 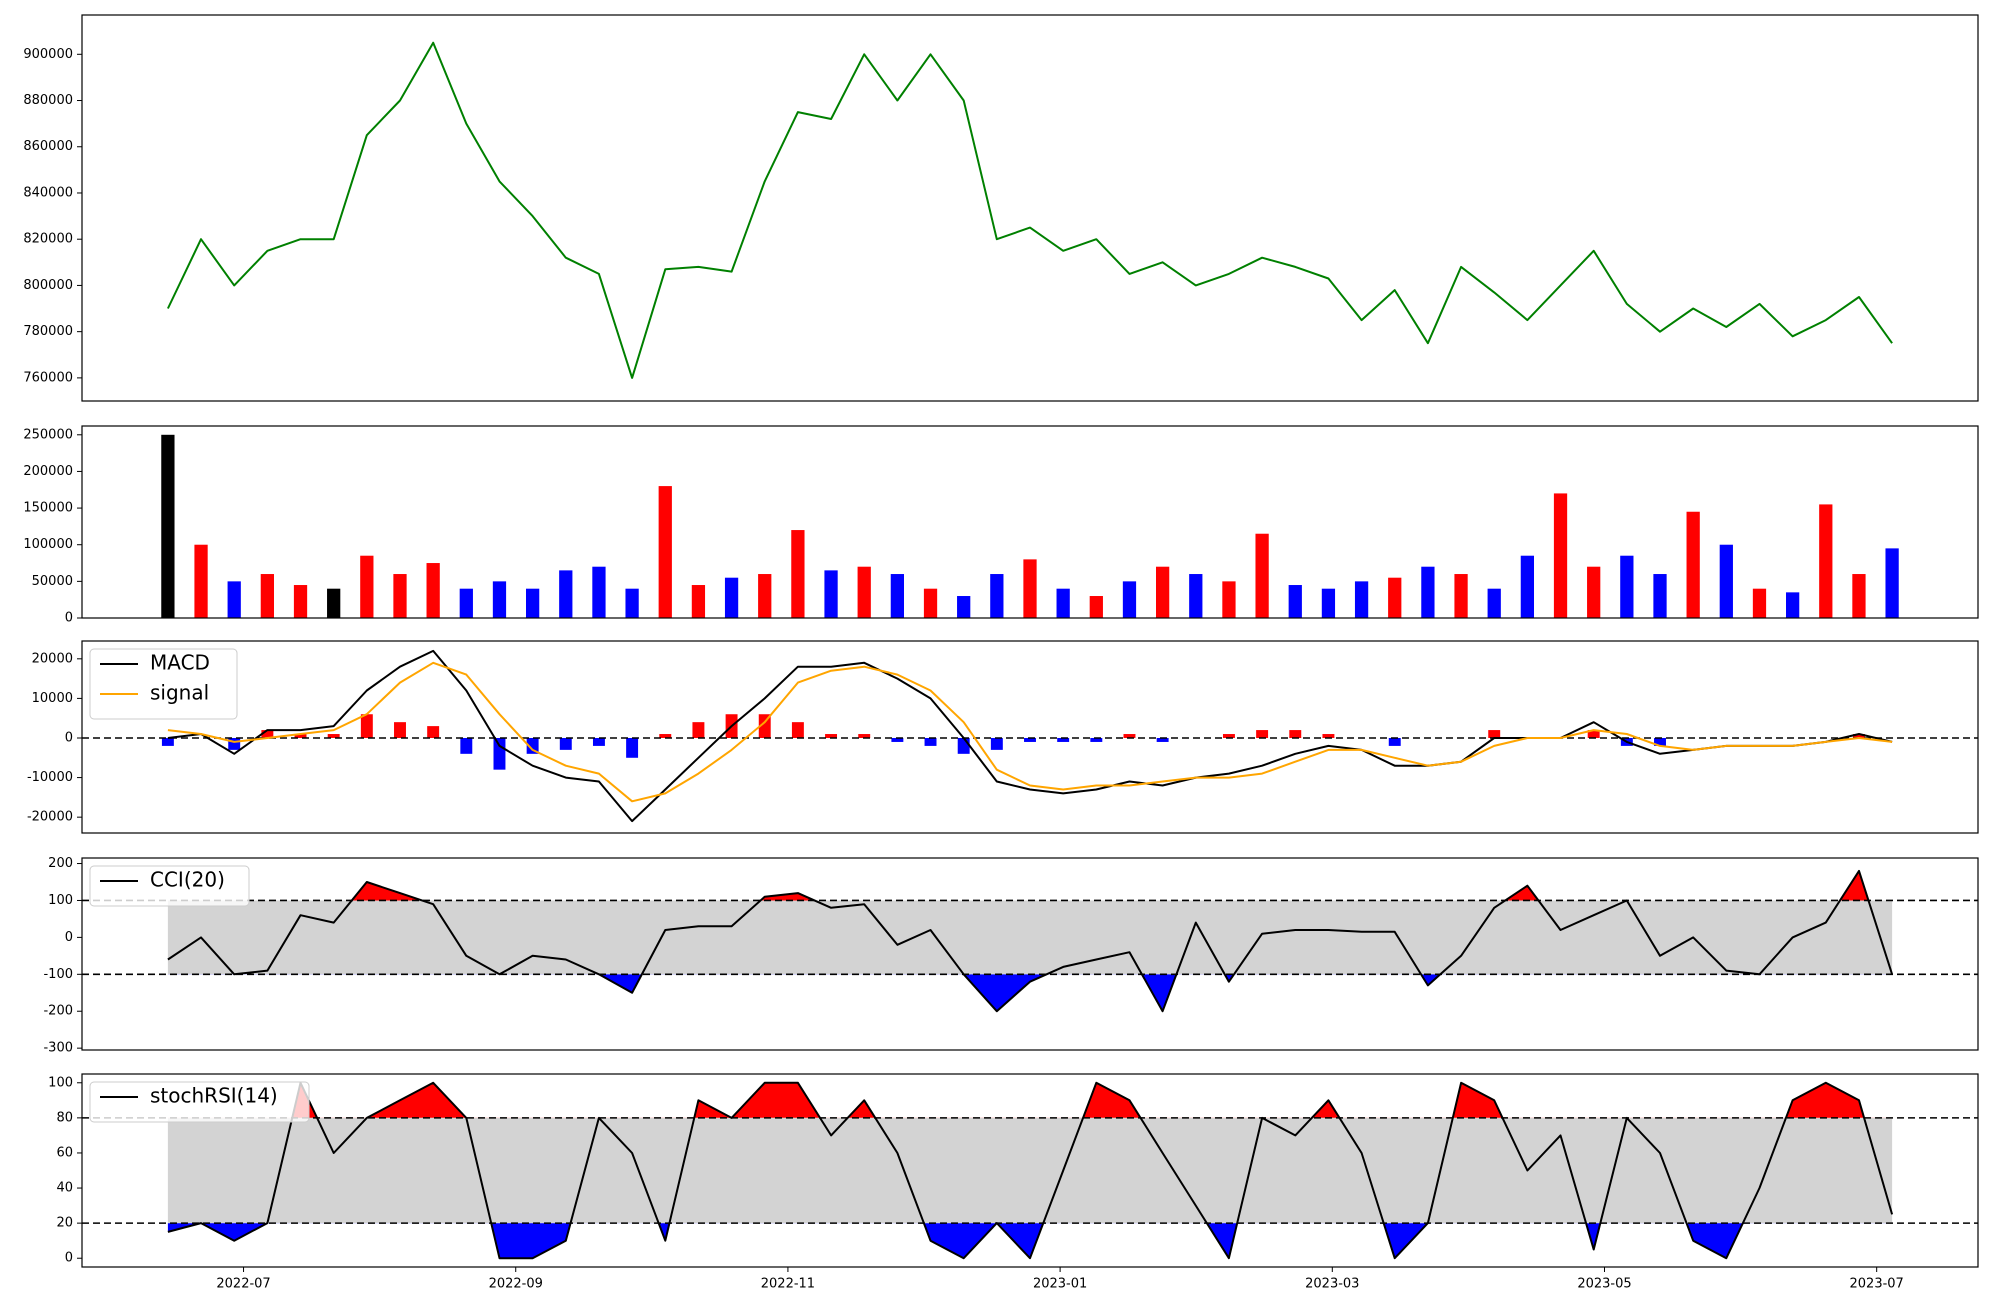 What do you see at coordinates (48, 471) in the screenshot?
I see `y-tick-label: 200000` at bounding box center [48, 471].